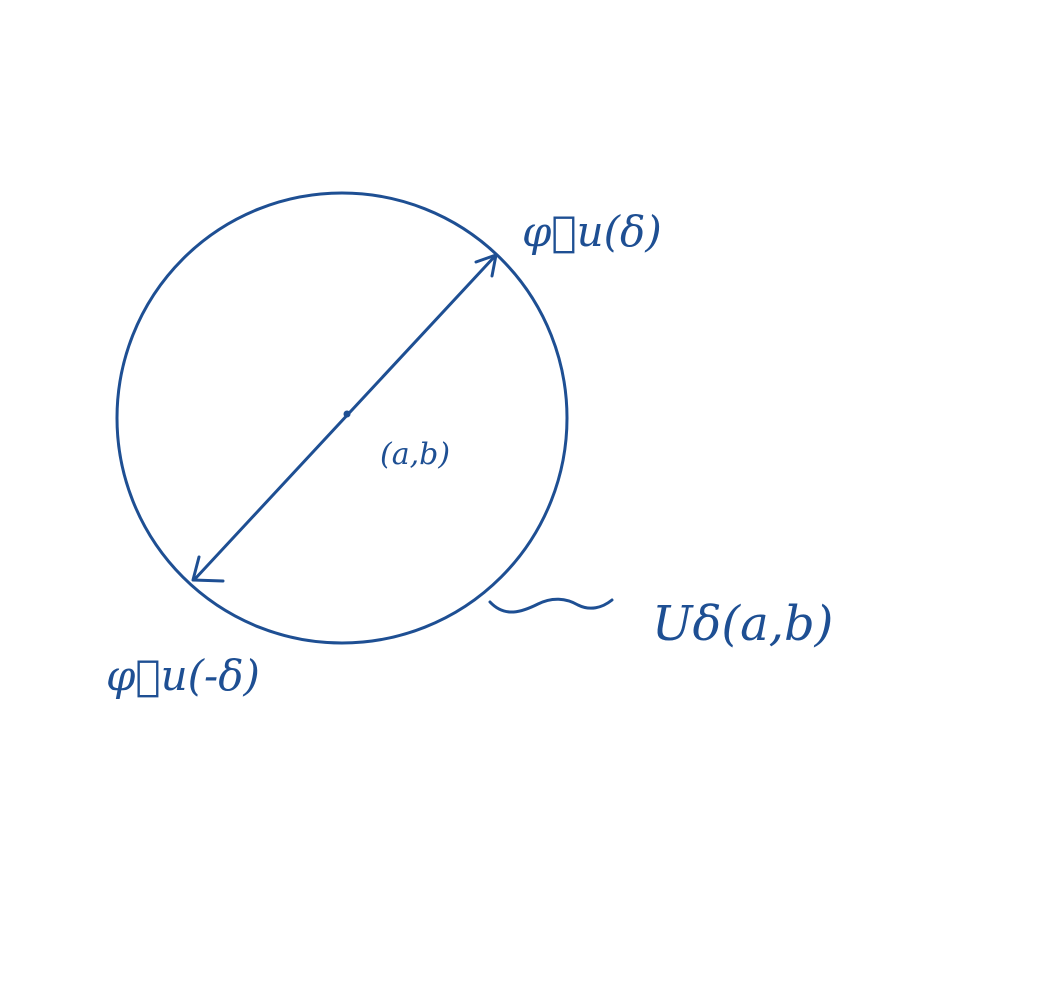  I want to click on neighborhood-pointer-squiggle, so click(551, 605).